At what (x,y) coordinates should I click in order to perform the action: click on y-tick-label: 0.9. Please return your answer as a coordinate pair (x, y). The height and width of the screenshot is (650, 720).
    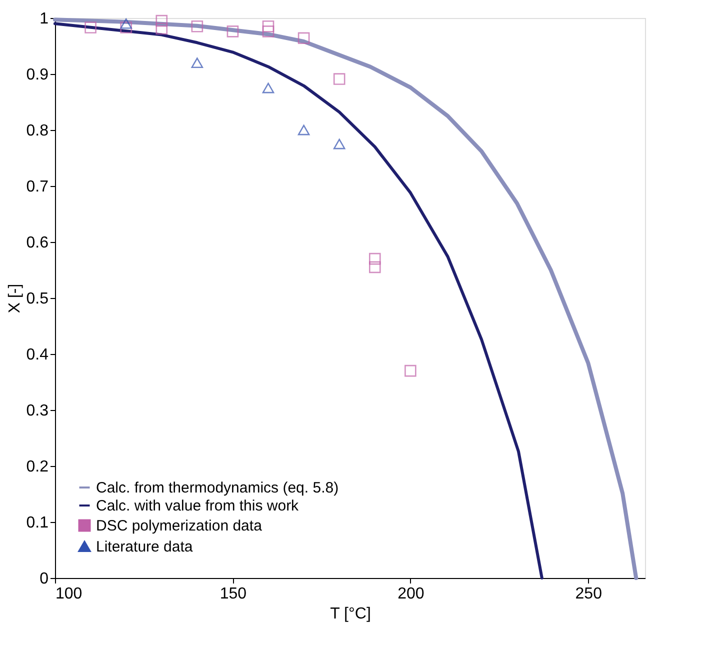
    Looking at the image, I should click on (37, 75).